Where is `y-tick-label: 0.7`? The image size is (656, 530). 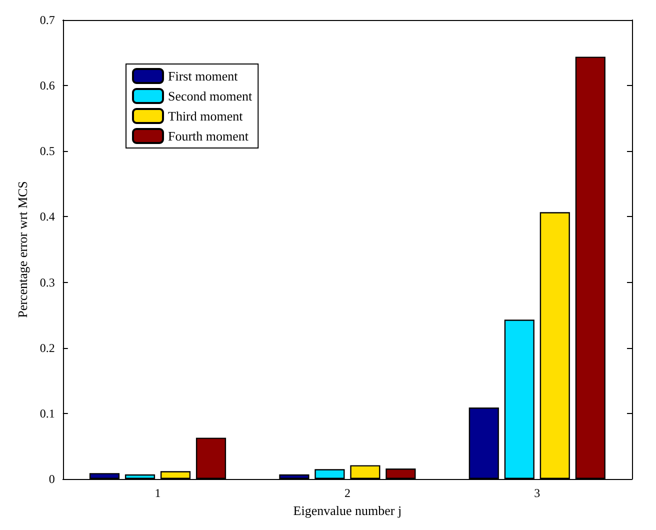
y-tick-label: 0.7 is located at coordinates (47, 20).